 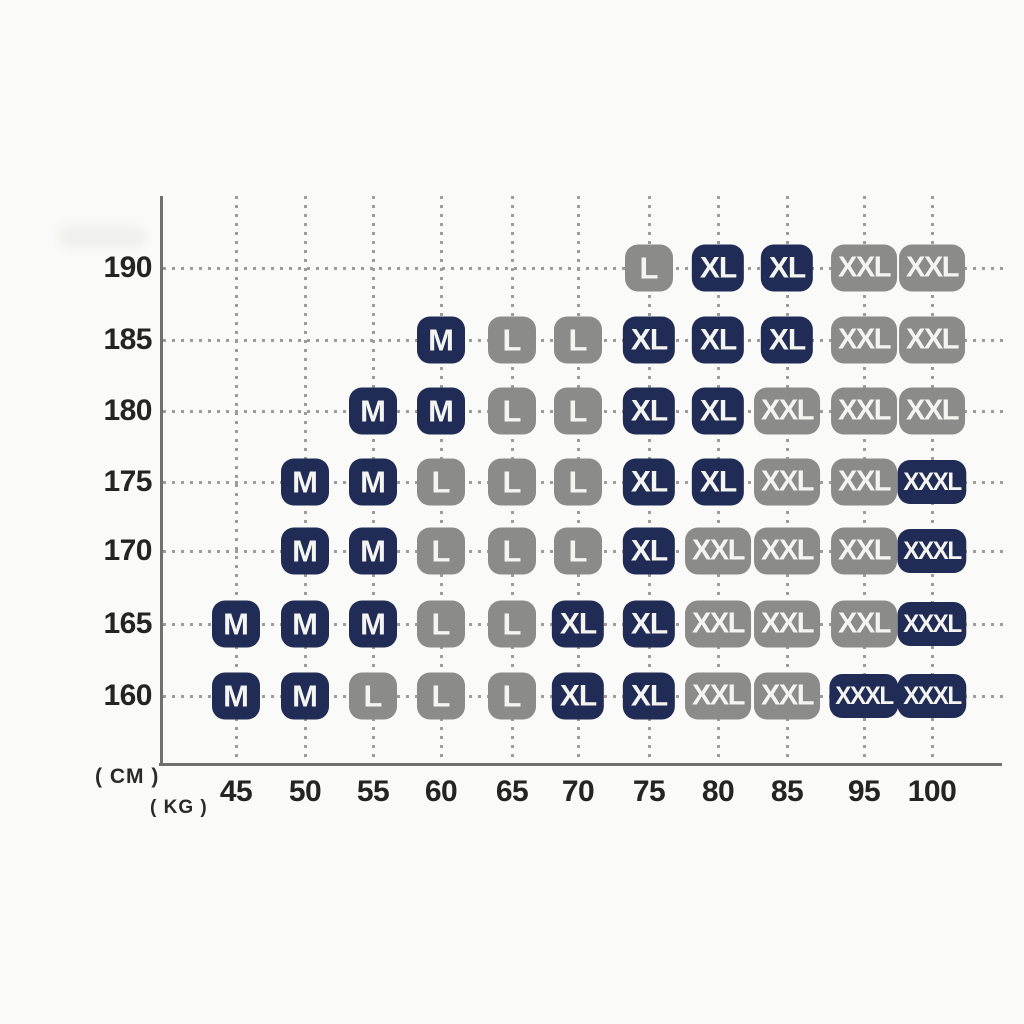 What do you see at coordinates (127, 410) in the screenshot?
I see `y-tick-label: 180` at bounding box center [127, 410].